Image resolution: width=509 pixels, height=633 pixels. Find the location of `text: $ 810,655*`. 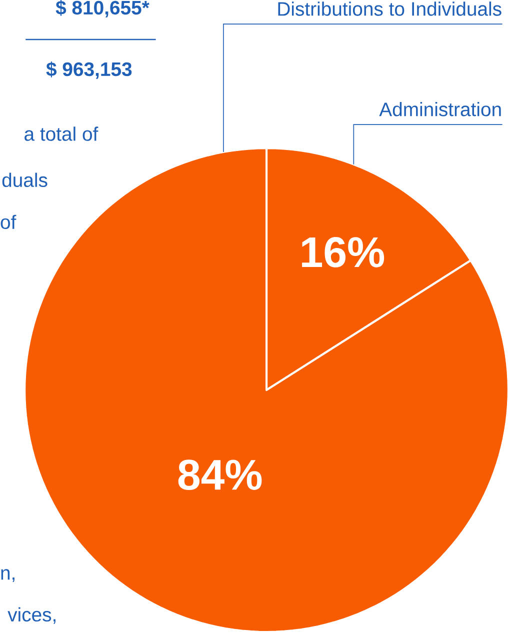

text: $ 810,655* is located at coordinates (103, 9).